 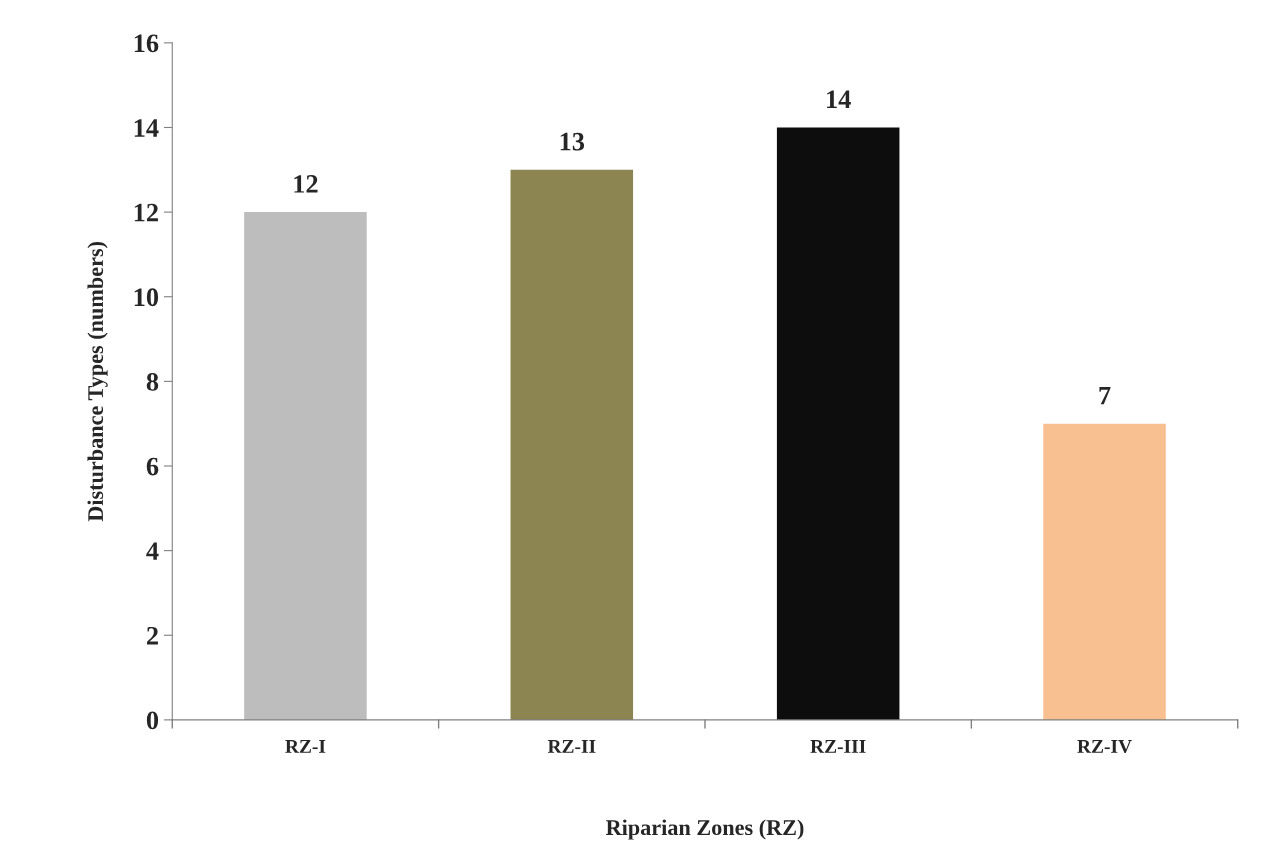 What do you see at coordinates (152, 466) in the screenshot?
I see `y-tick-label: 6` at bounding box center [152, 466].